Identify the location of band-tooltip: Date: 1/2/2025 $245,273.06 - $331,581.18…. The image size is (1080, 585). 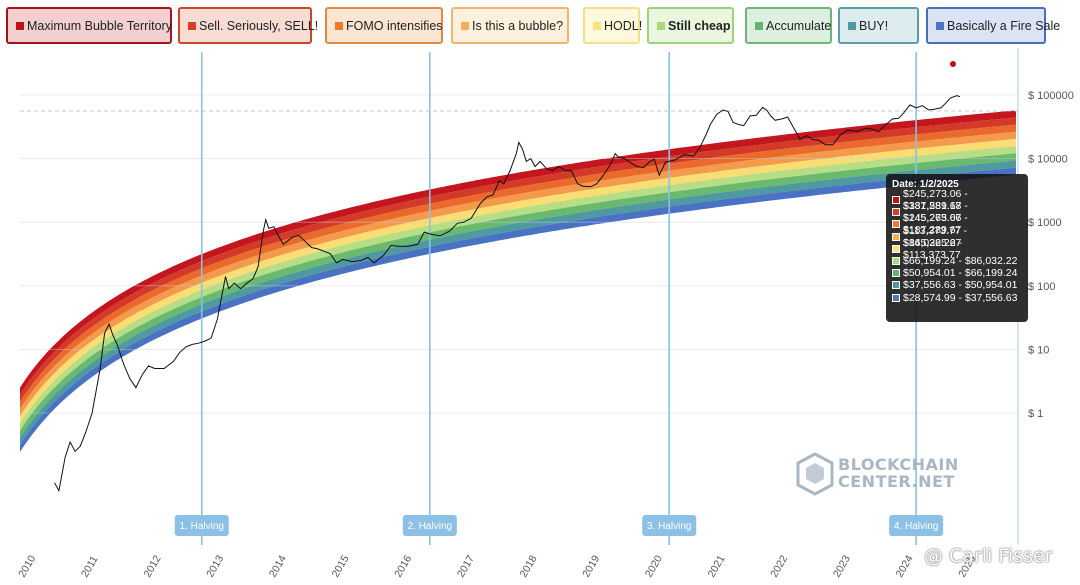
(957, 248).